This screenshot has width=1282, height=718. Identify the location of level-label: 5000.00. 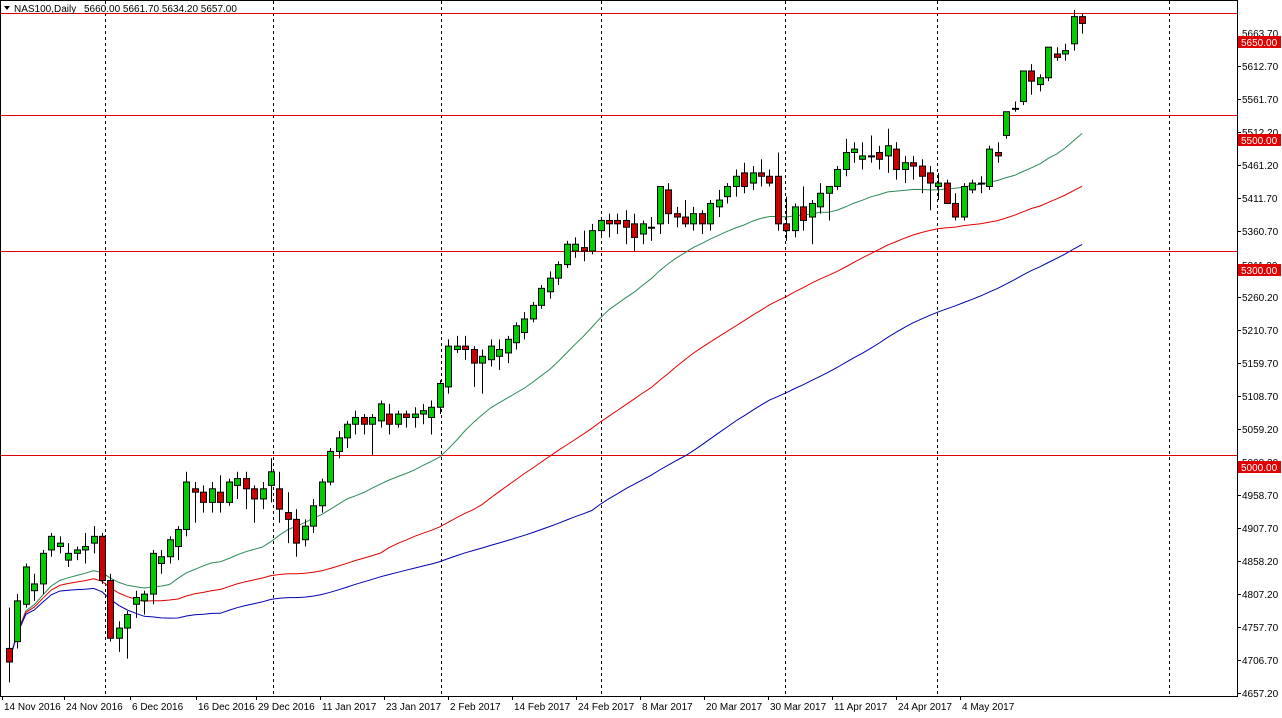
(1259, 468).